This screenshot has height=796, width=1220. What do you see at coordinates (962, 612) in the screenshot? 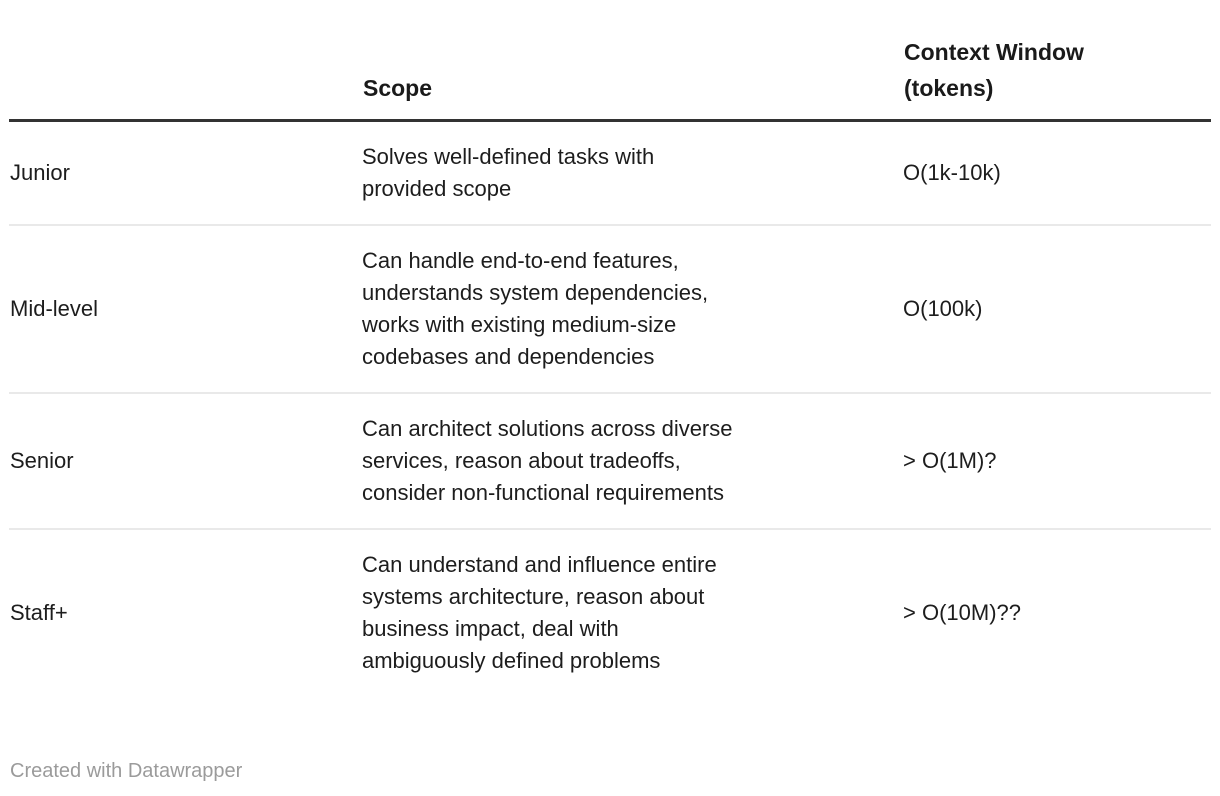
I see `context-window-value: > O(10M)??` at bounding box center [962, 612].